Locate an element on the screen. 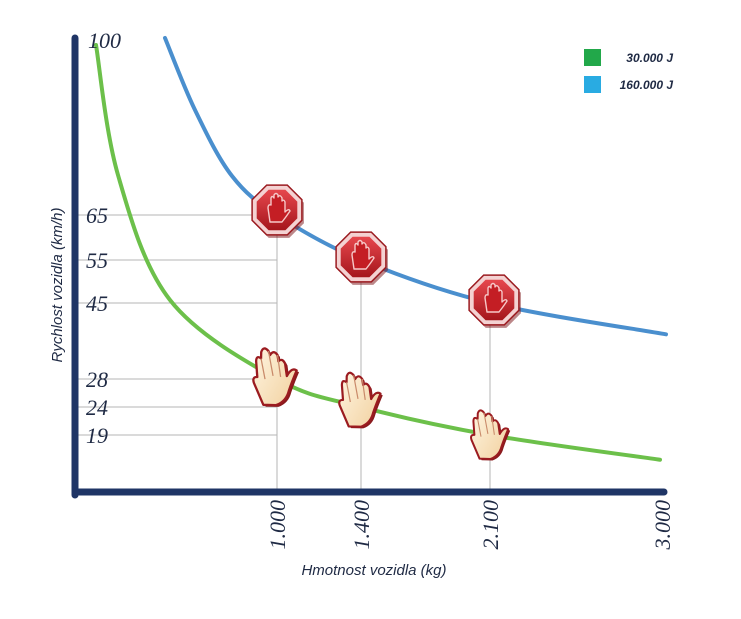 Image resolution: width=741 pixels, height=619 pixels. y-tick-label: 19 is located at coordinates (97, 435).